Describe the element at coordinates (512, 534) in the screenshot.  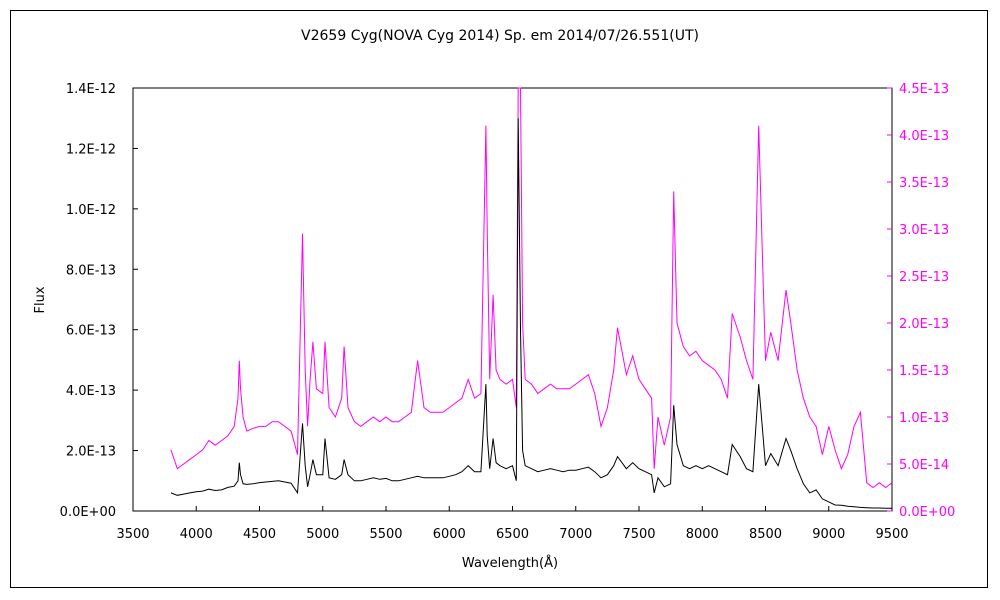
I see `x-tick-label: 6500` at that location.